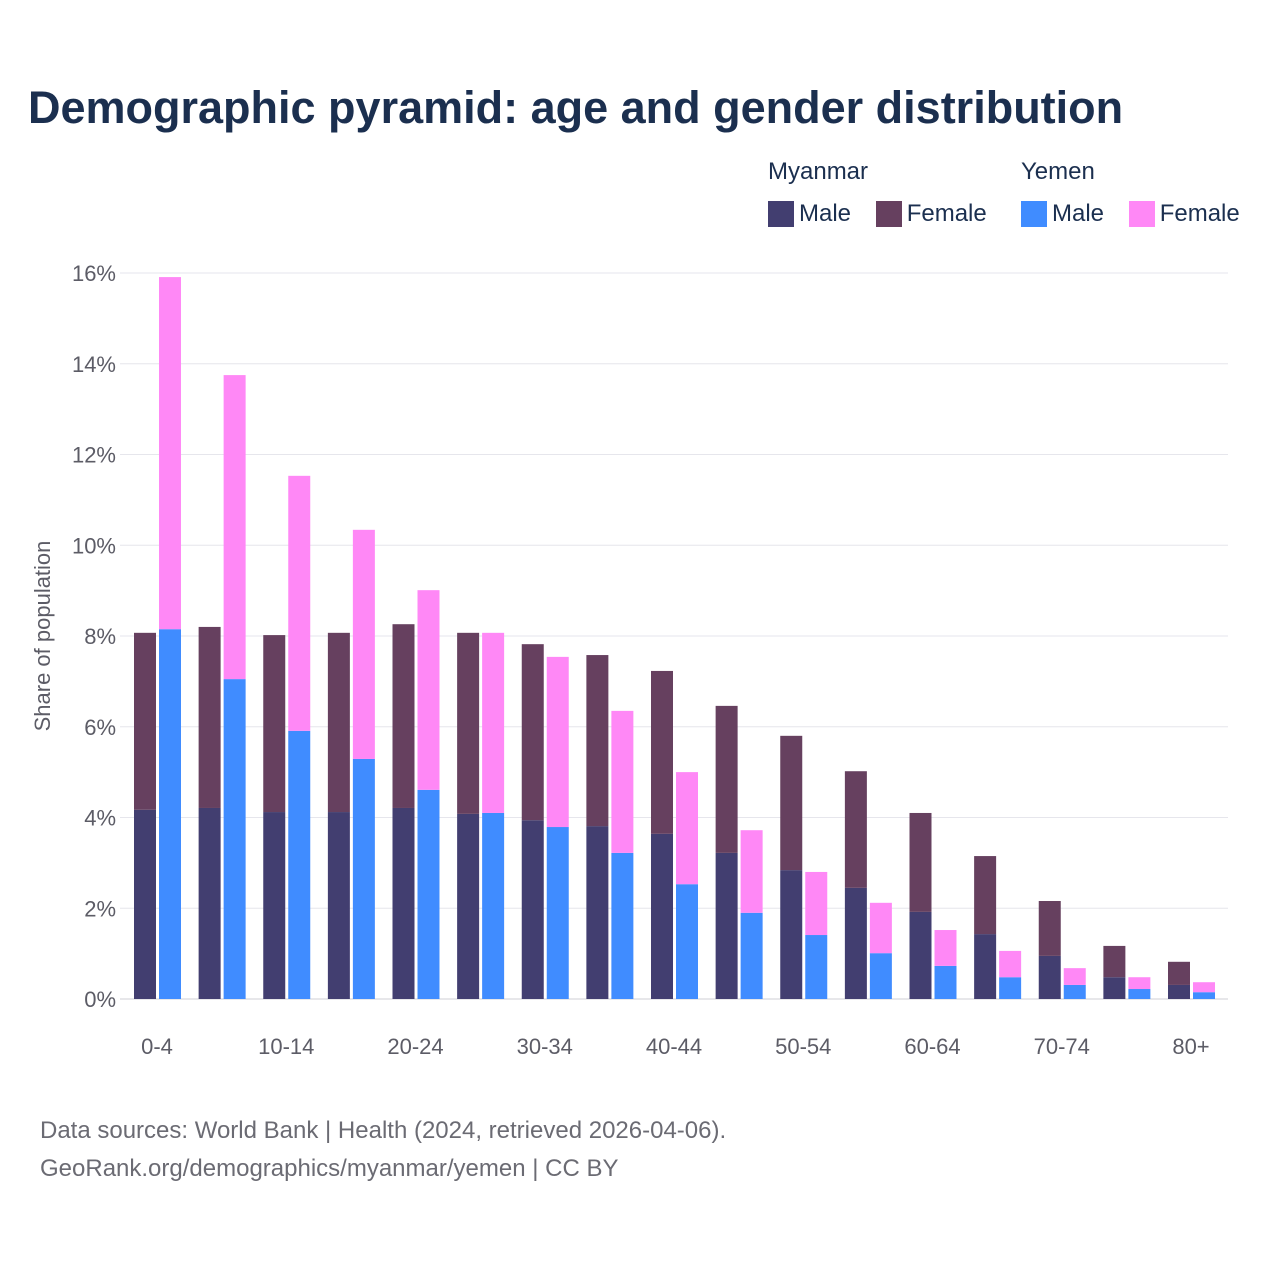 The image size is (1280, 1280). Describe the element at coordinates (886, 196) in the screenshot. I see `legend-myanmar: Myanmar Male Female` at that location.